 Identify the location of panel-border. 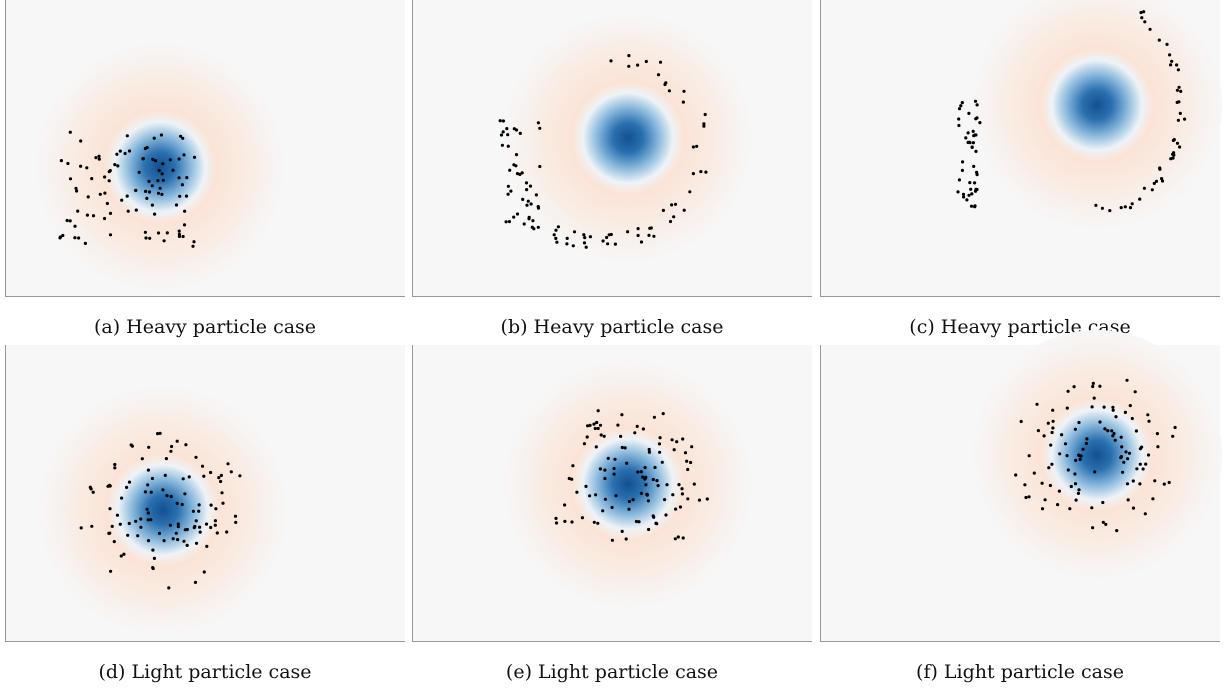
(612, 493).